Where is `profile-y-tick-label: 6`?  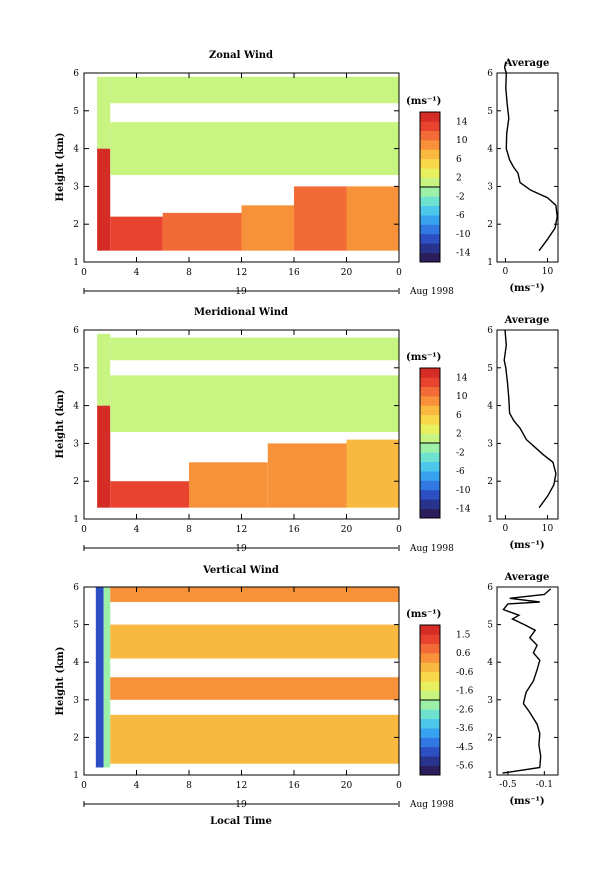 profile-y-tick-label: 6 is located at coordinates (490, 74).